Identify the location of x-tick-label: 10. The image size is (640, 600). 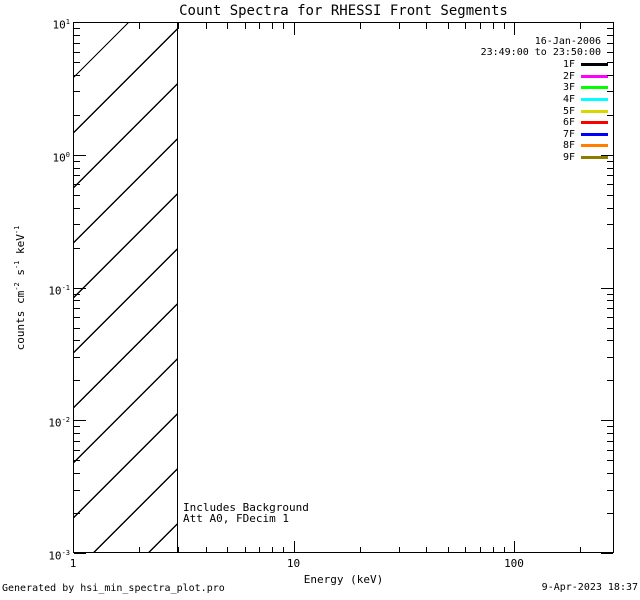
(293, 563).